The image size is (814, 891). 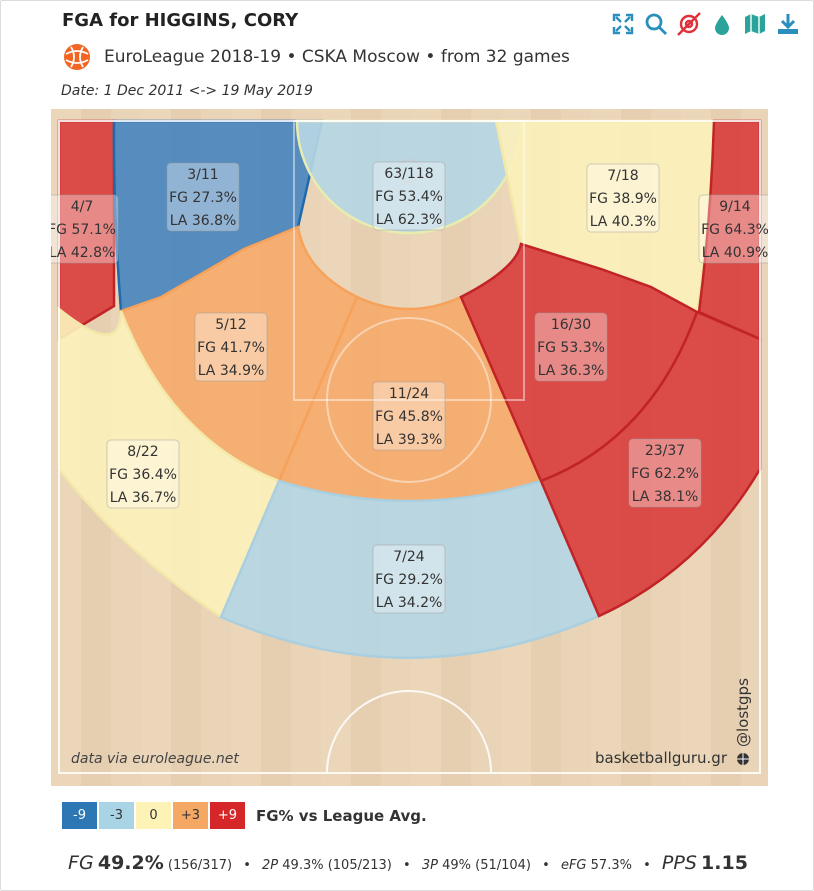 What do you see at coordinates (231, 371) in the screenshot?
I see `zone-league-avg: LA 34.9%` at bounding box center [231, 371].